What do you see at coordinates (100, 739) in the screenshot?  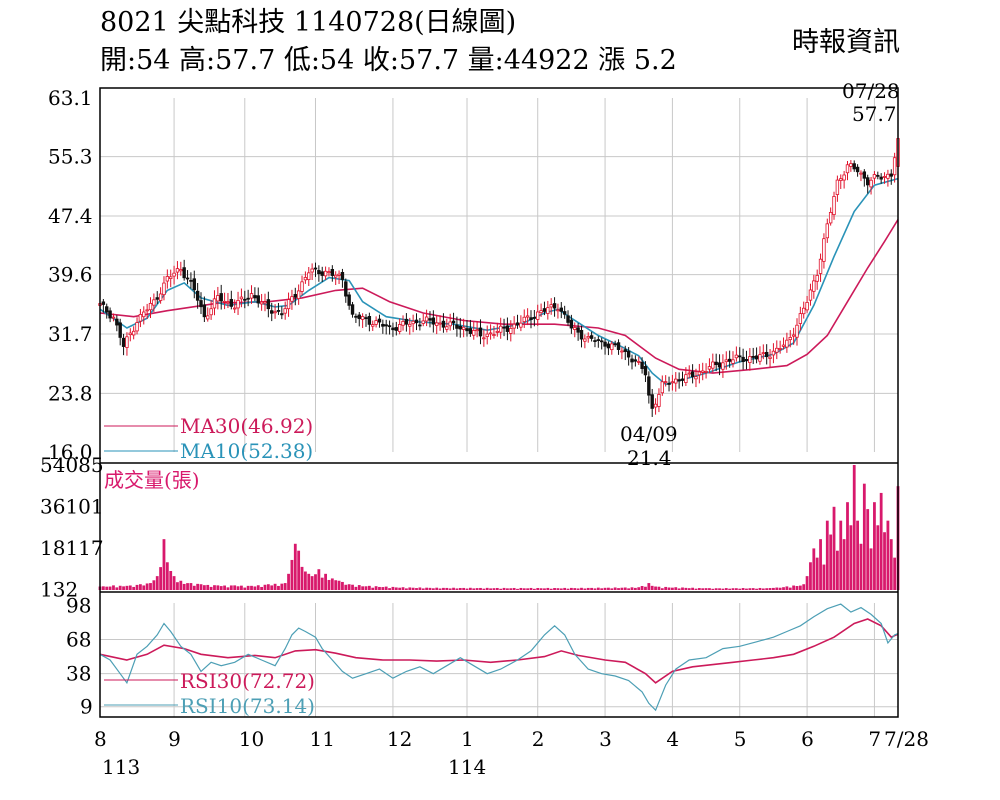 I see `x-month-label: 8` at bounding box center [100, 739].